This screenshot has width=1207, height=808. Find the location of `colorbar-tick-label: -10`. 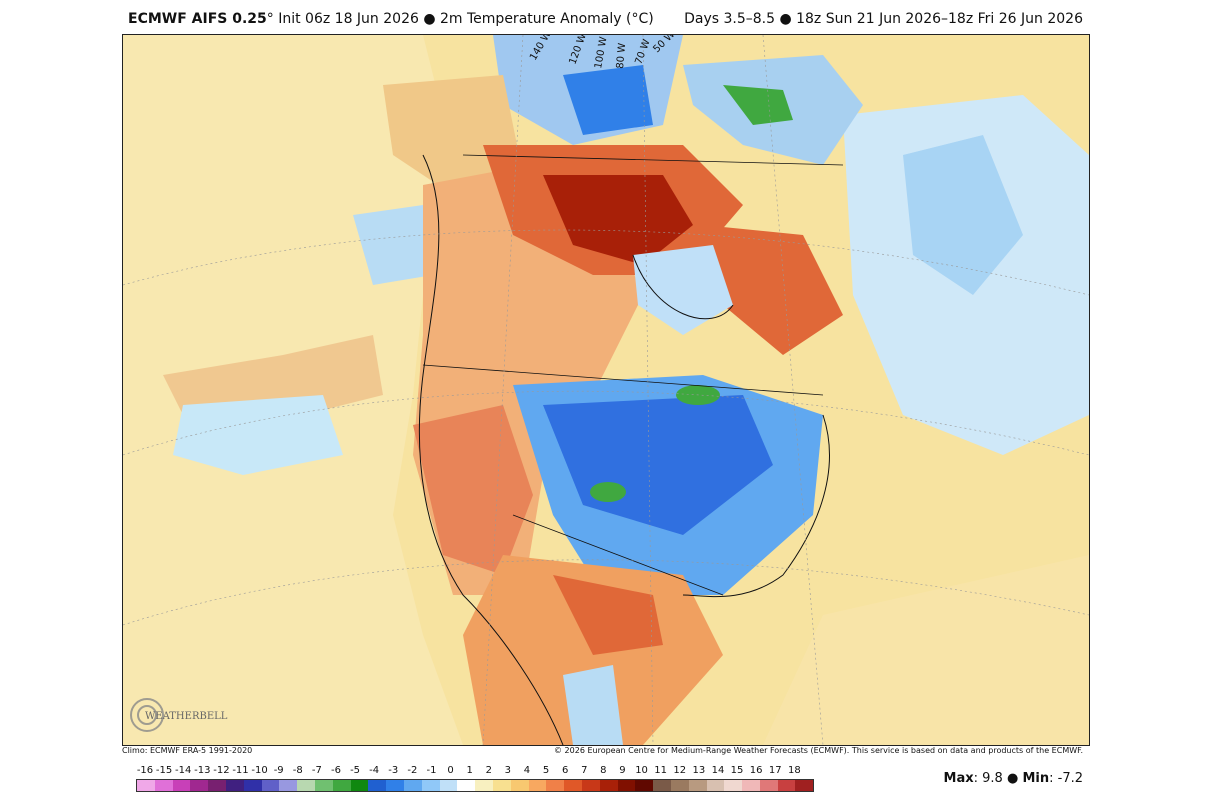

colorbar-tick-label: -10 is located at coordinates (259, 770).